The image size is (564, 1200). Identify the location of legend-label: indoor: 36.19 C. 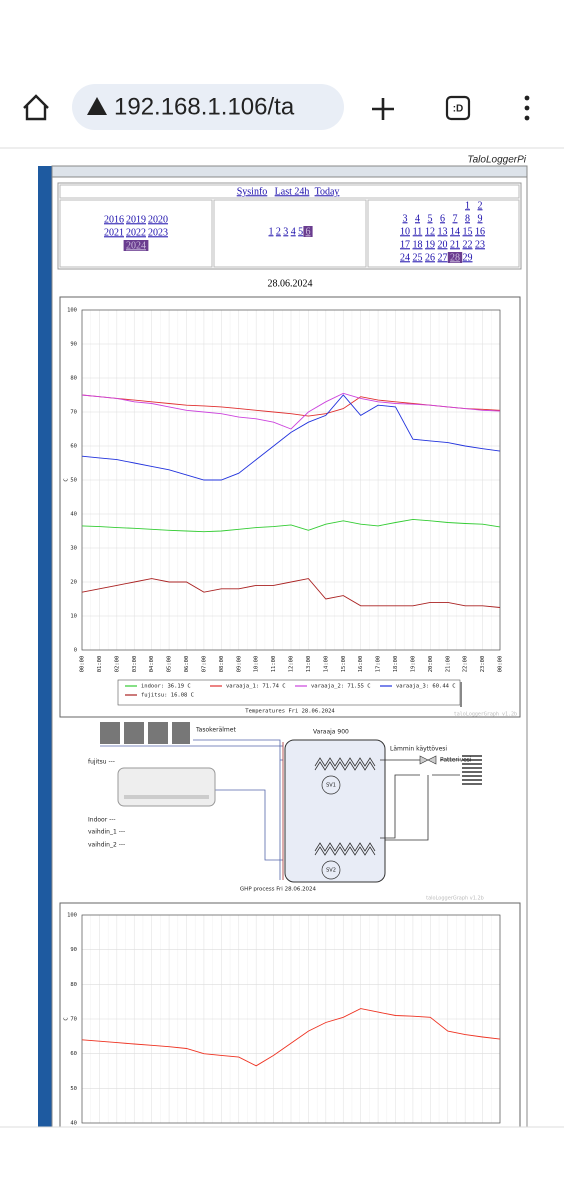
(166, 687).